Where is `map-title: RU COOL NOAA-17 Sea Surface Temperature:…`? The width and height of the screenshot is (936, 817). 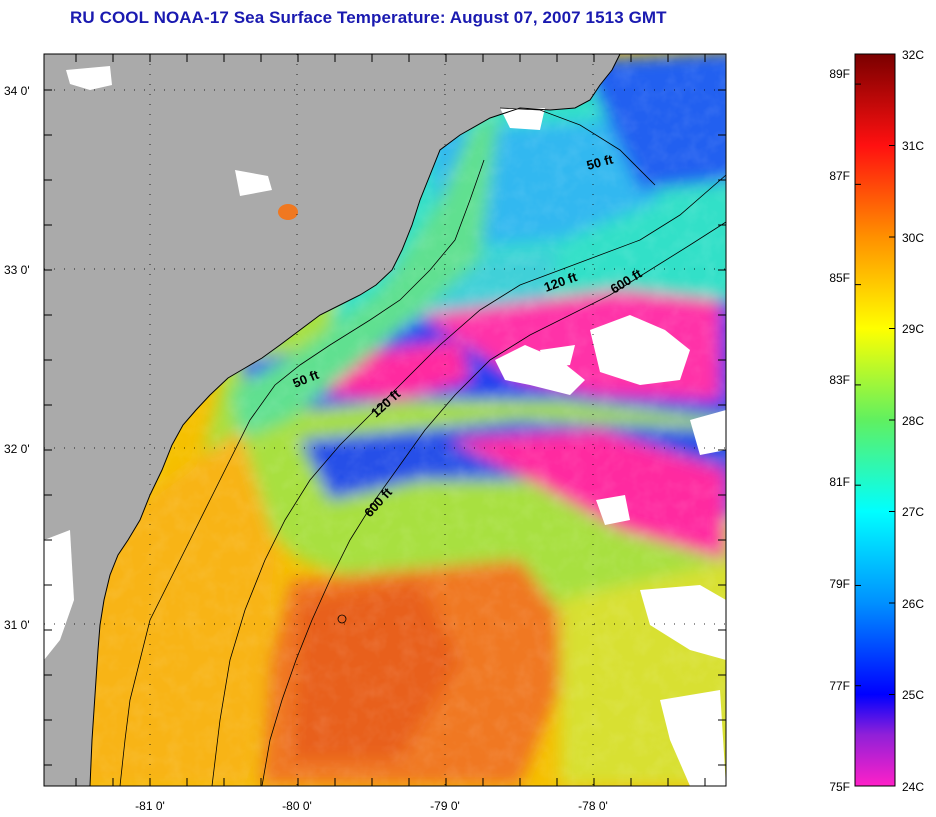
map-title: RU COOL NOAA-17 Sea Surface Temperature:… is located at coordinates (368, 17).